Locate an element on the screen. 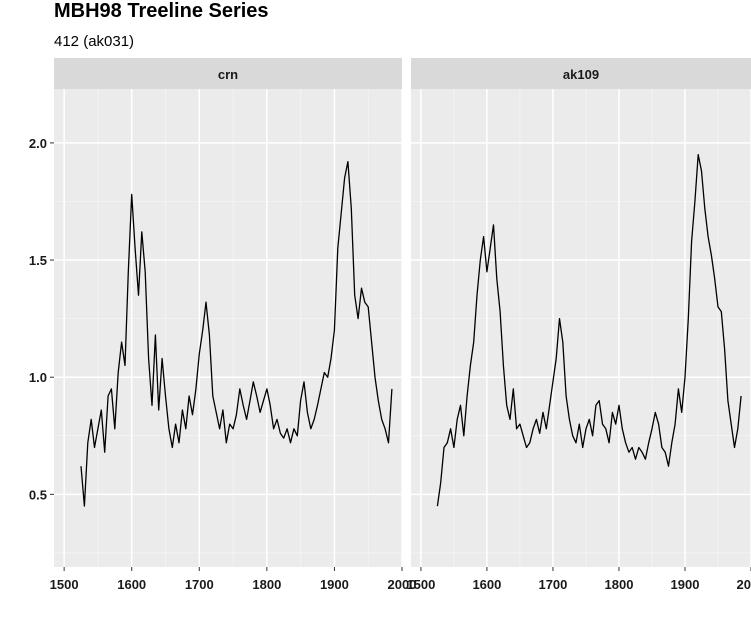 The image size is (751, 617). facet-label: ak109 is located at coordinates (581, 74).